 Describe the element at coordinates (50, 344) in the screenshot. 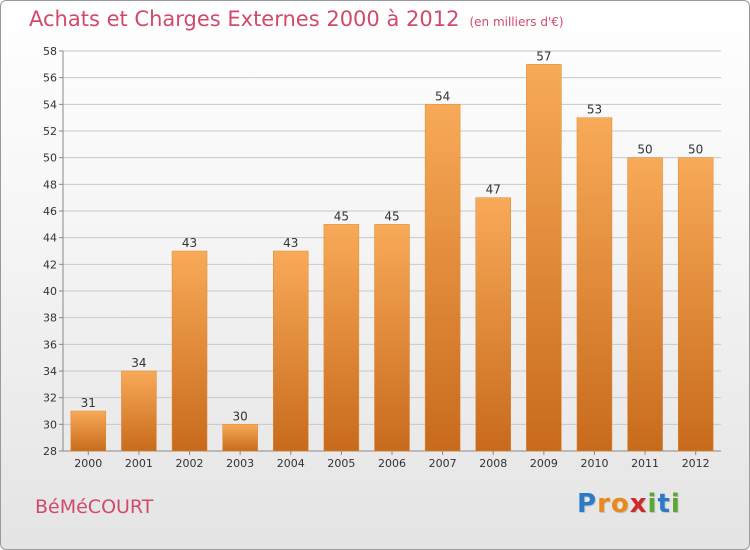

I see `y-tick-label: 36` at that location.